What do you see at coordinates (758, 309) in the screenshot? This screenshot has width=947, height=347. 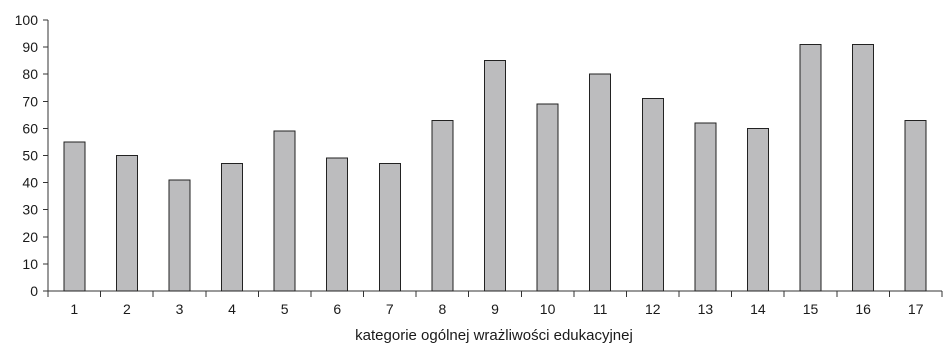 I see `x-tick-label: 14` at bounding box center [758, 309].